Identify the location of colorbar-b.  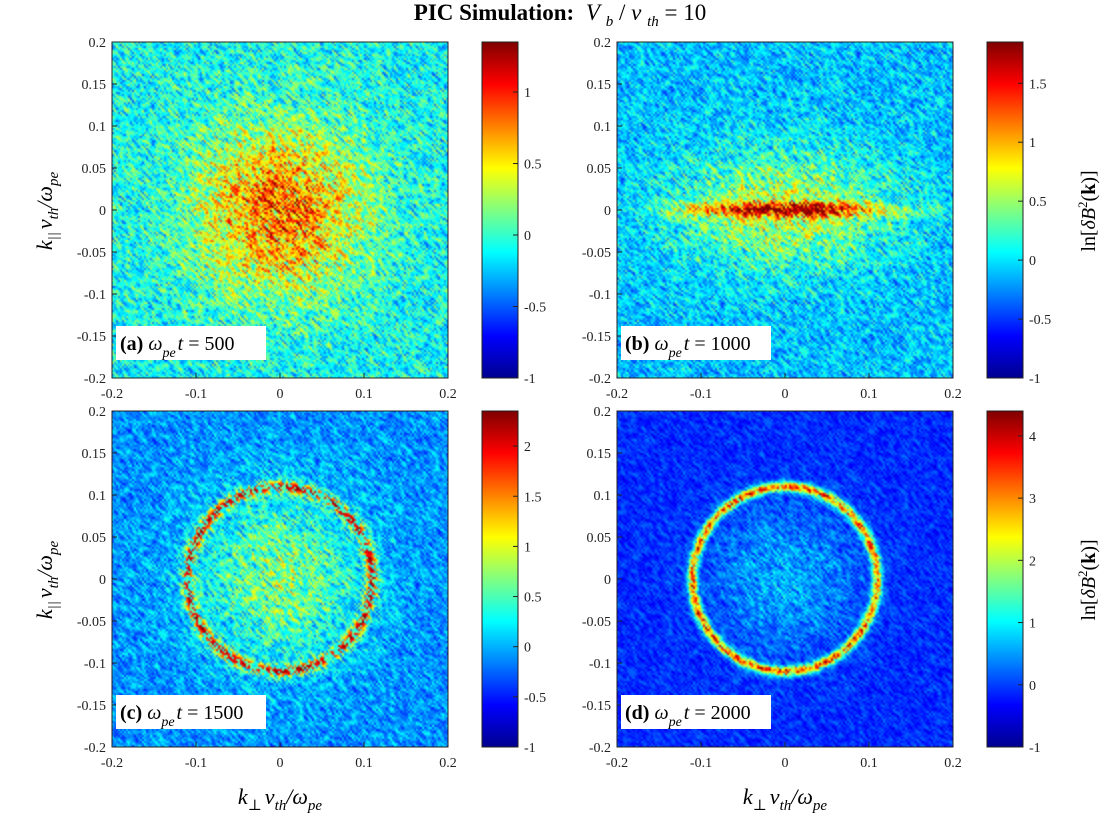
(1005, 210).